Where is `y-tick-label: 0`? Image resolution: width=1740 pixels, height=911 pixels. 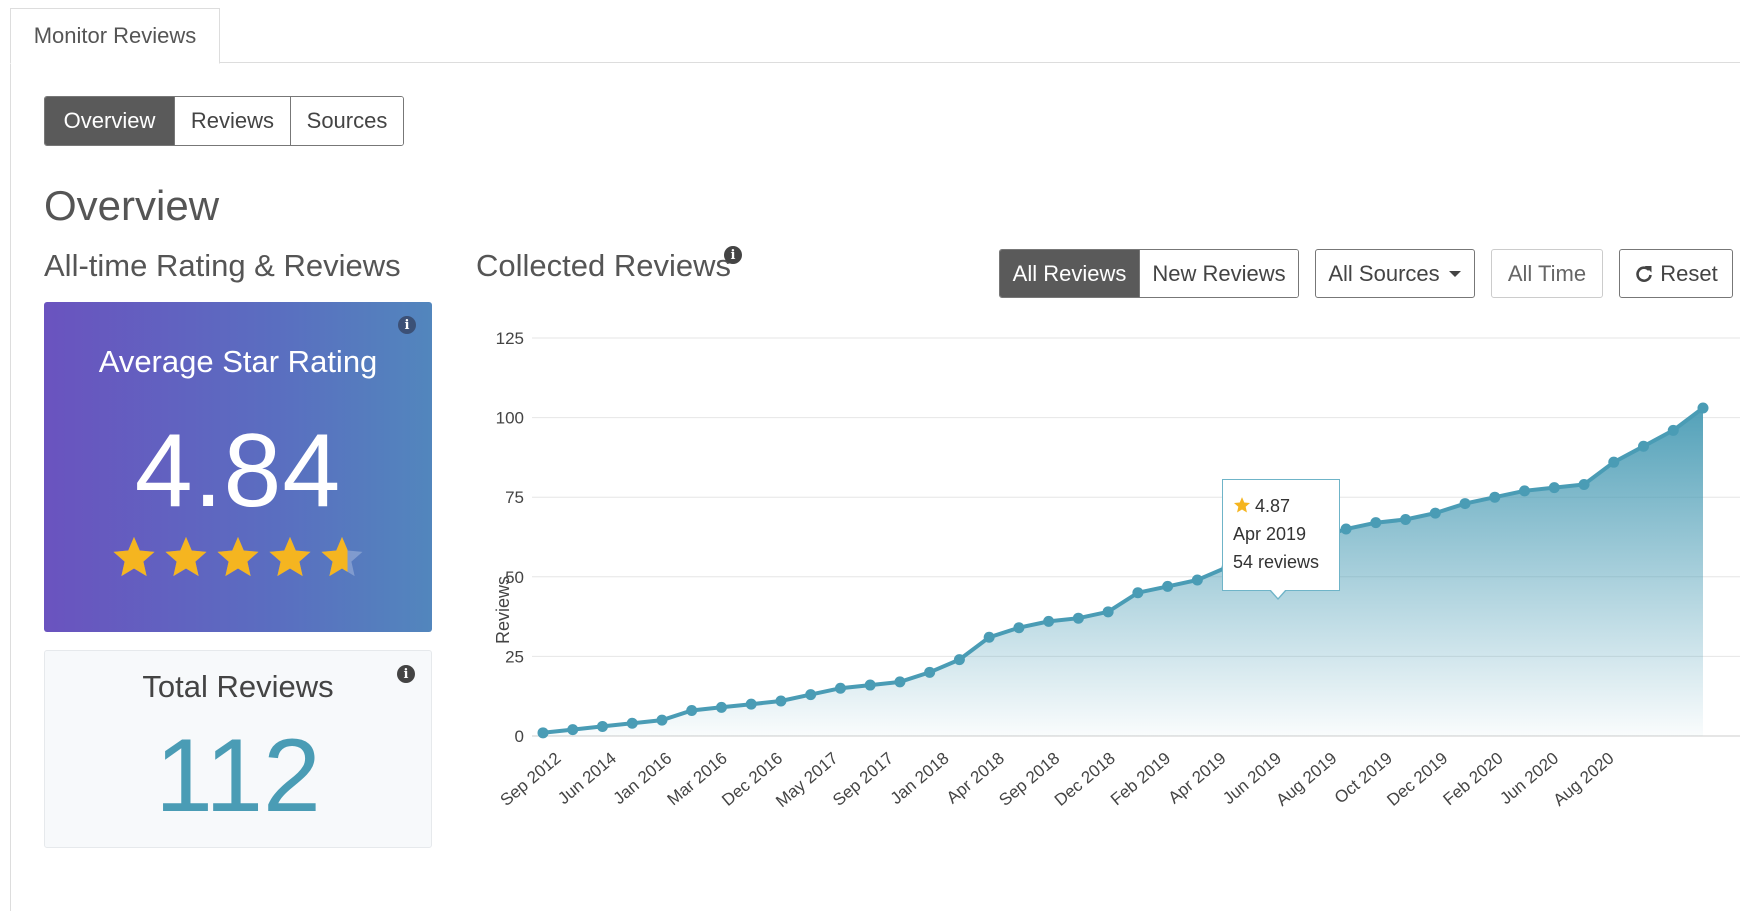
y-tick-label: 0 is located at coordinates (519, 736).